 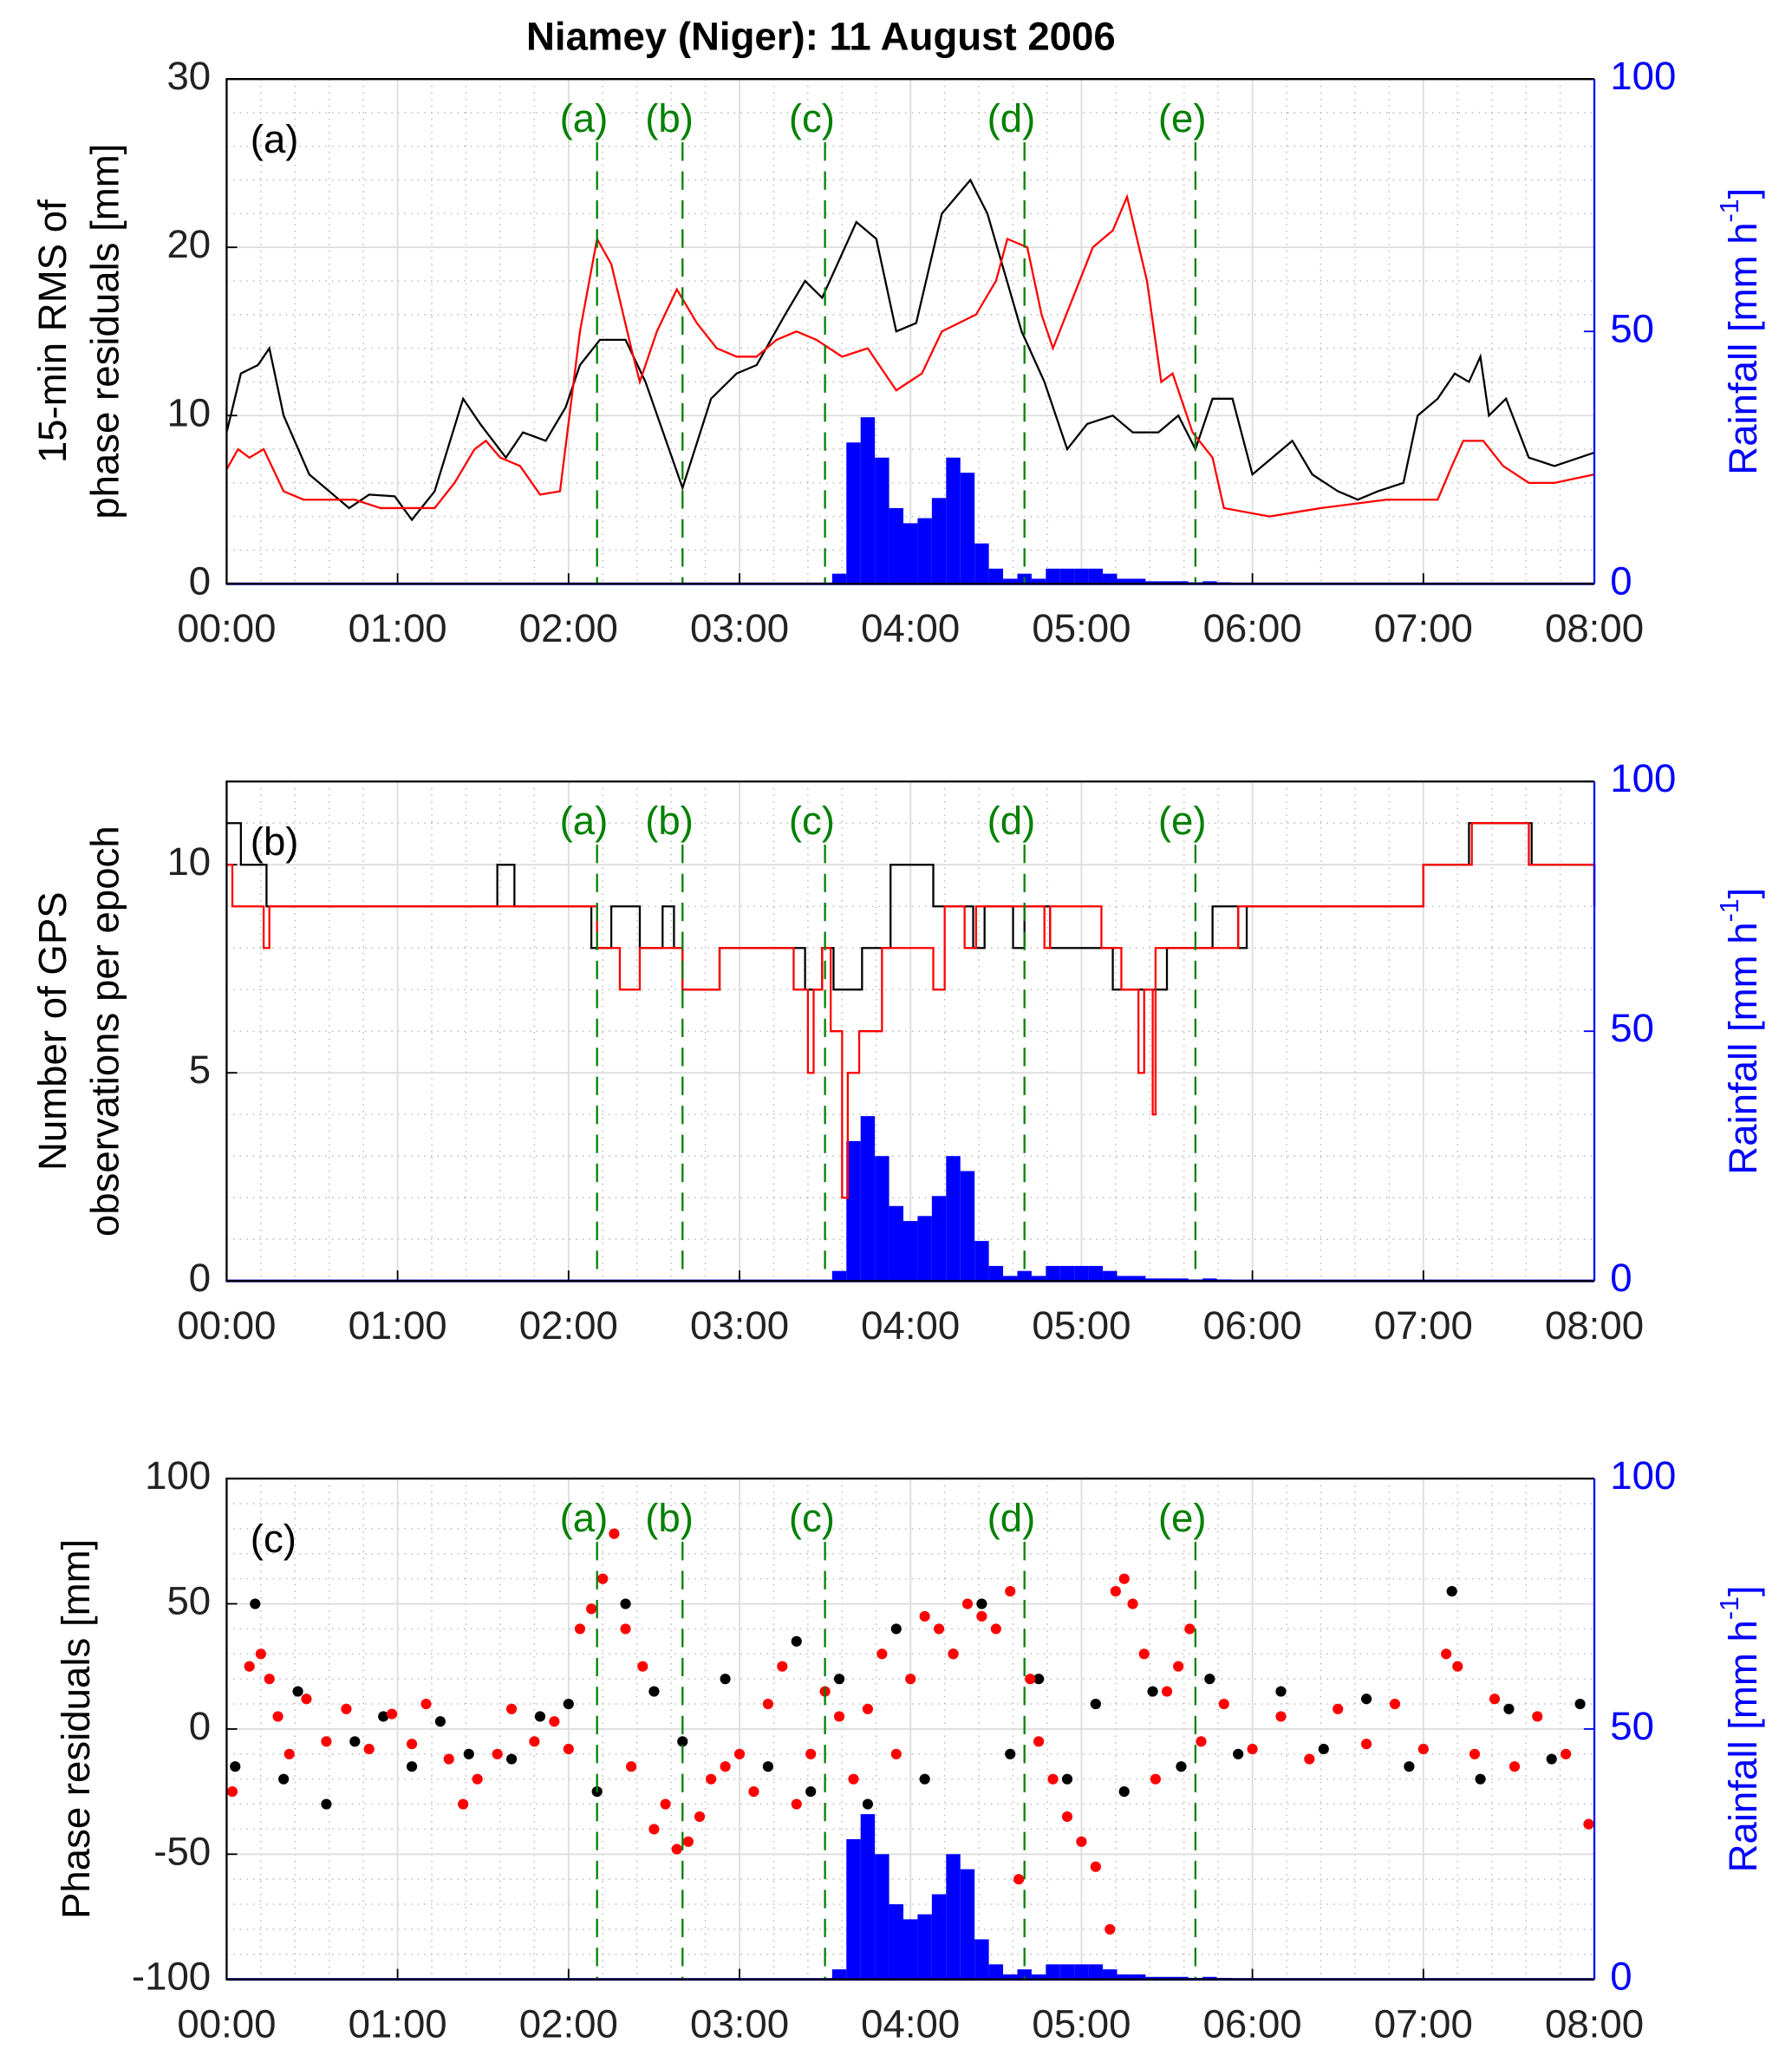 What do you see at coordinates (910, 355) in the screenshot?
I see `series-line` at bounding box center [910, 355].